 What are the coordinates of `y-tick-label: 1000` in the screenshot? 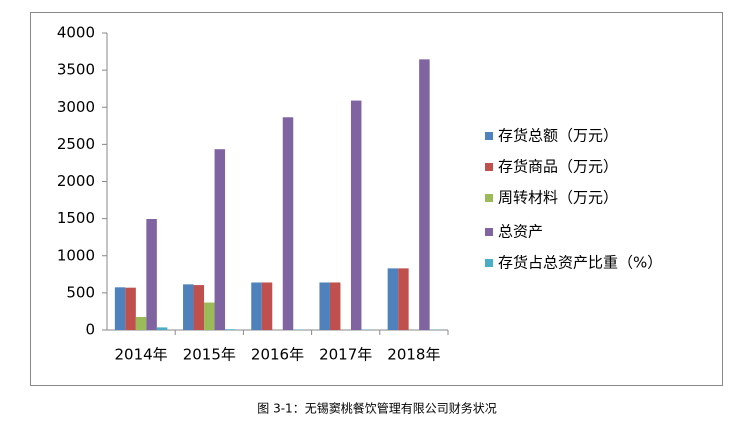 It's located at (76, 255).